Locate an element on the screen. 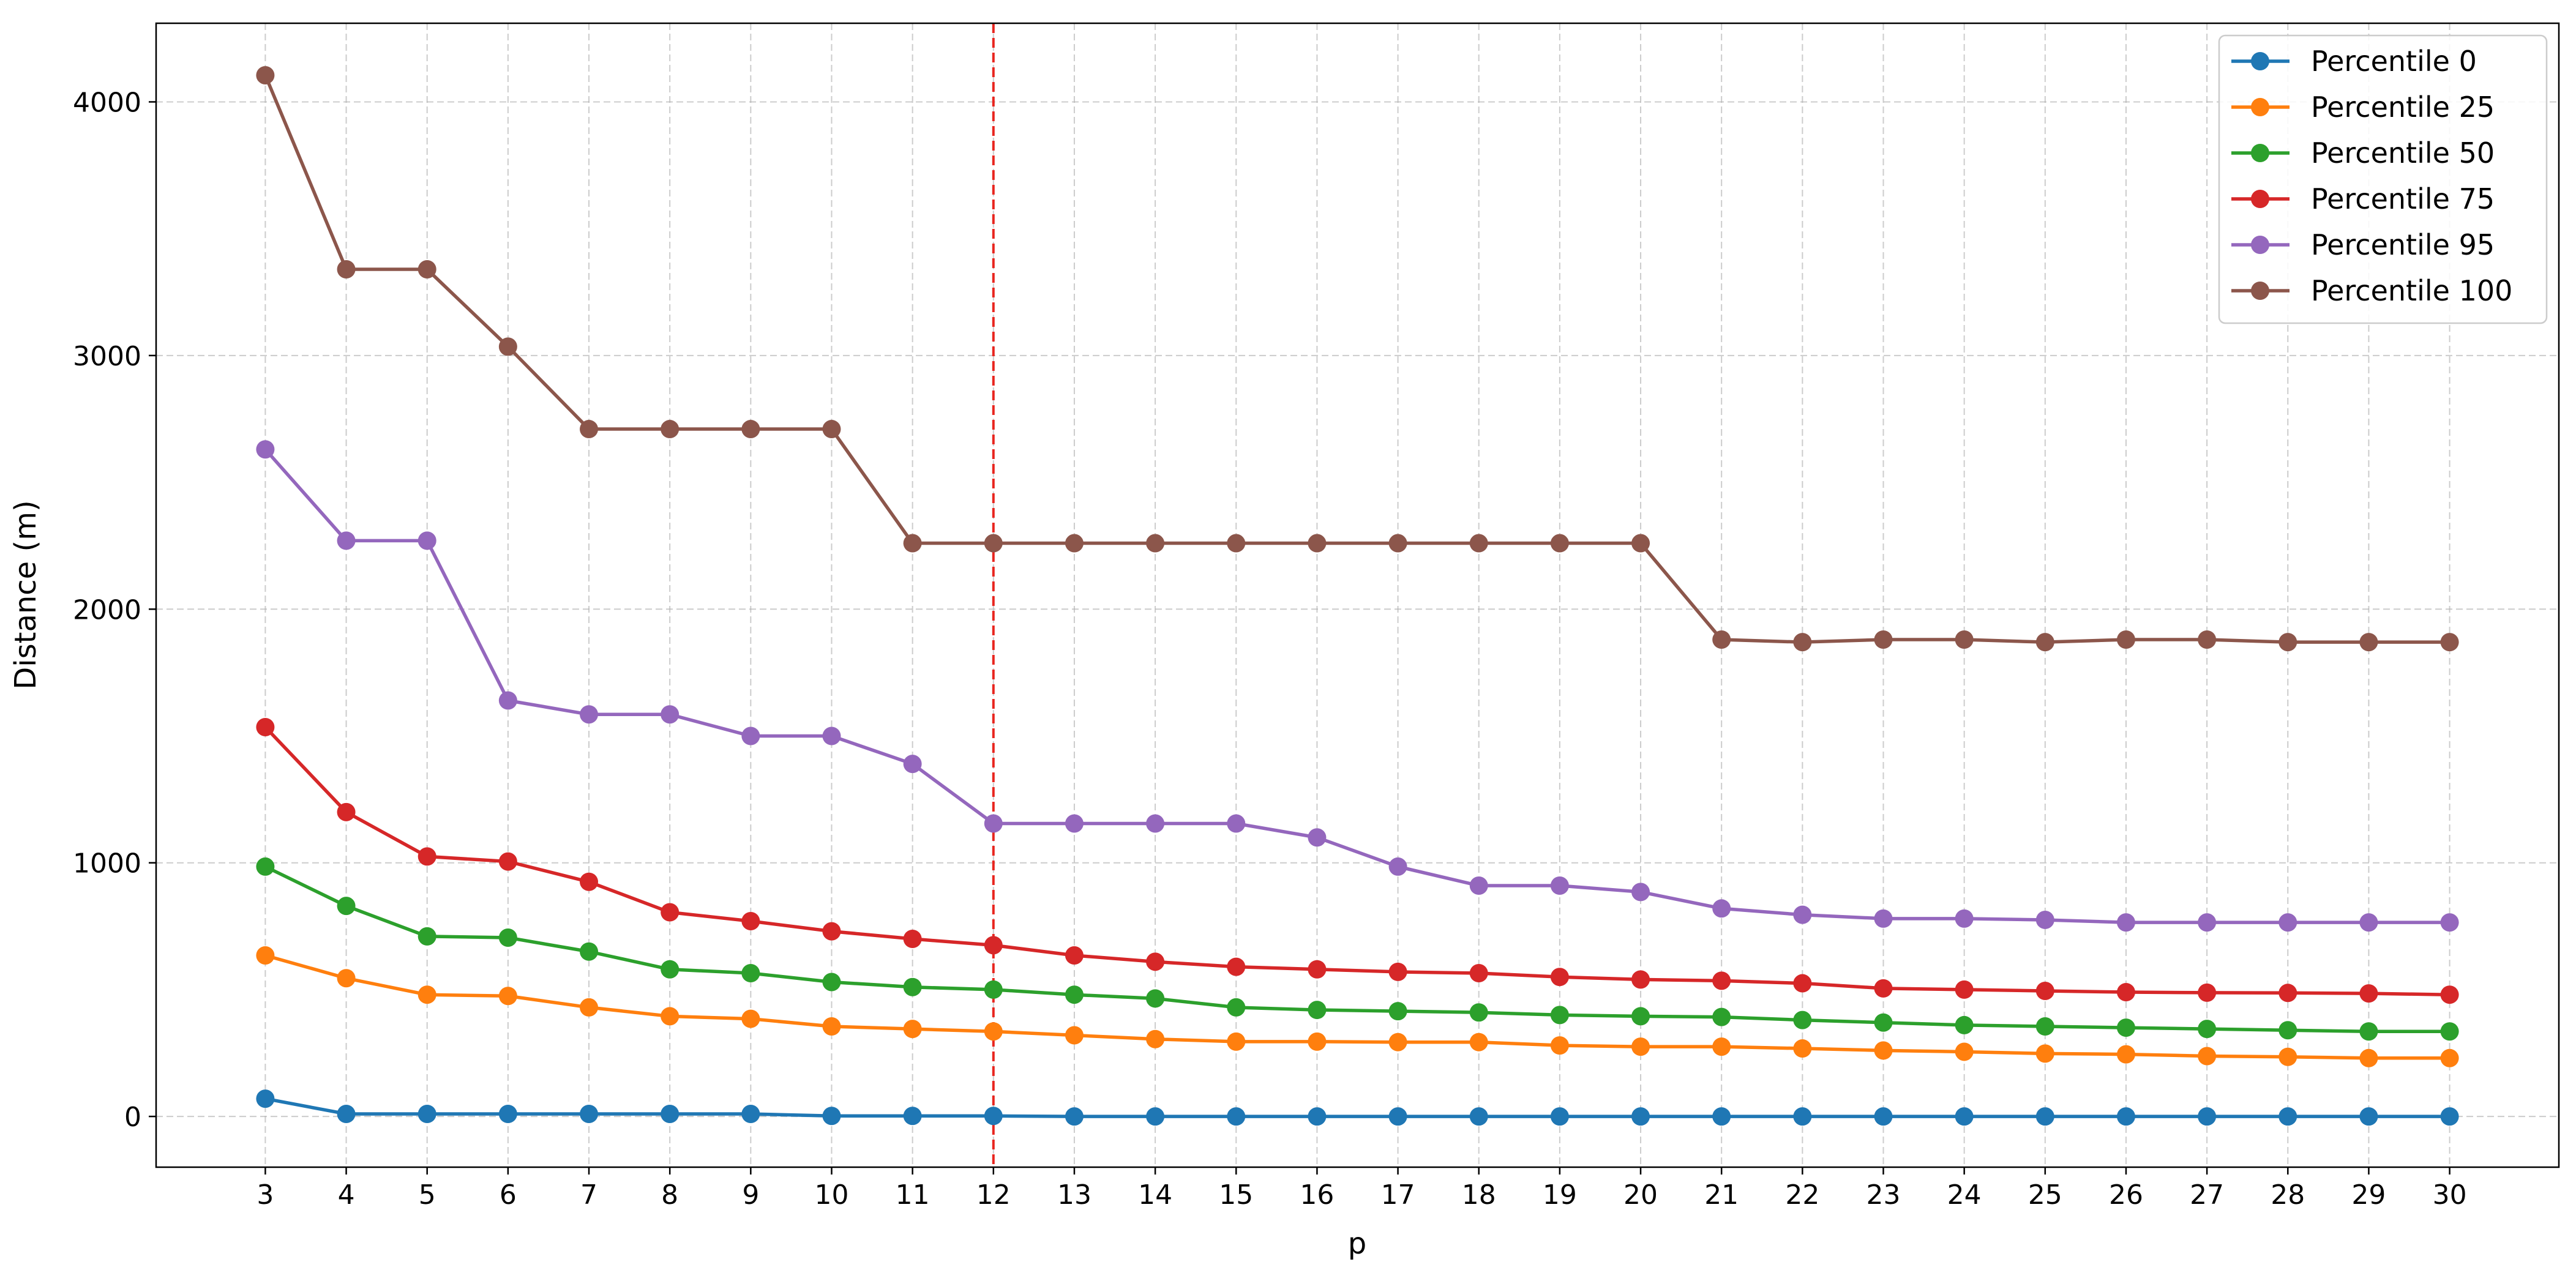  x-tick-label: 15 is located at coordinates (1236, 1195).